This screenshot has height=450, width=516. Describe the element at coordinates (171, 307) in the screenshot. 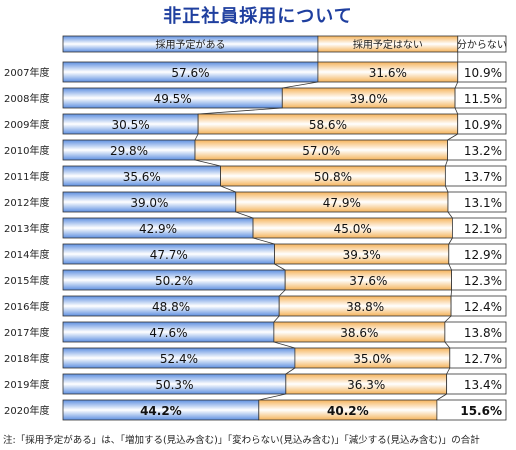

I see `data-label: 48.8%` at that location.